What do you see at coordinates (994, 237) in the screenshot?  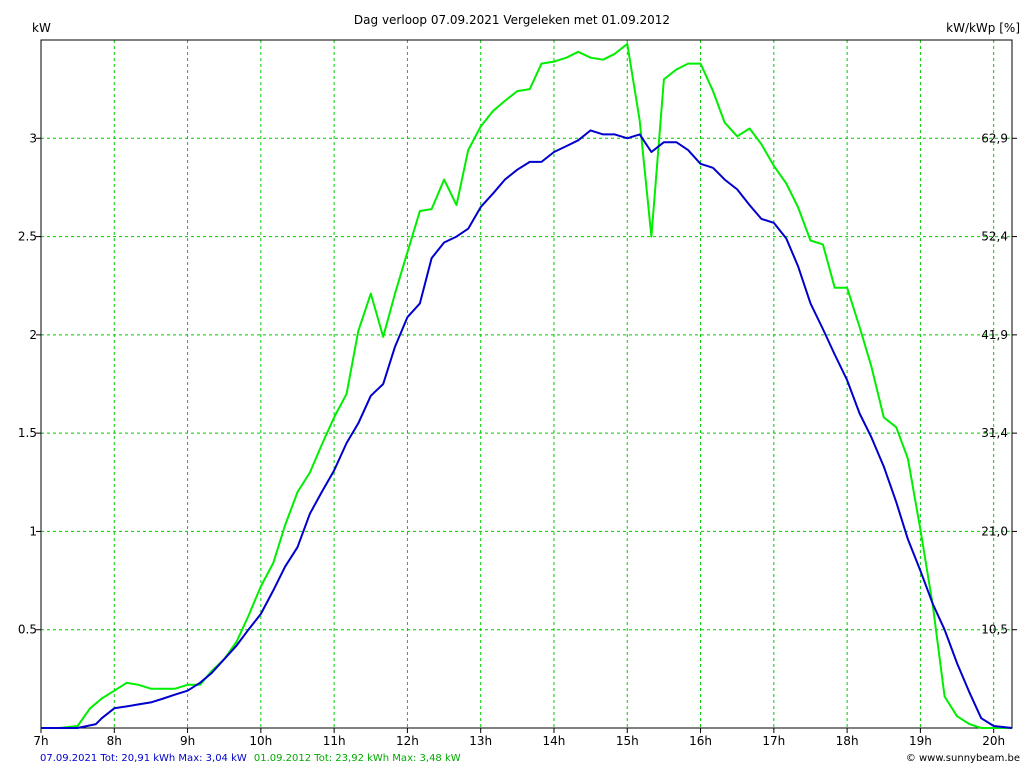 I see `y-tick-label-right: 52,4` at bounding box center [994, 237].